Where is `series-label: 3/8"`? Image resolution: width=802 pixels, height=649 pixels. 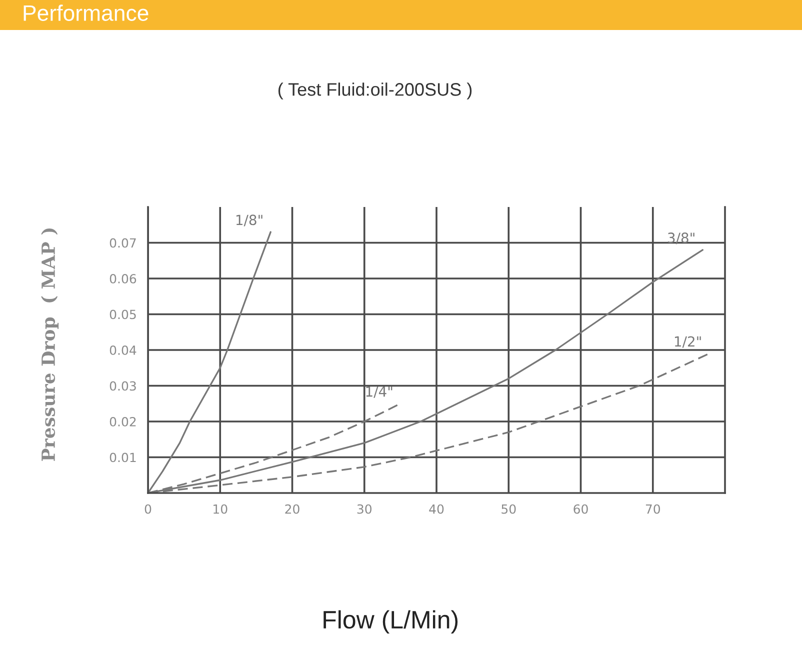
series-label: 3/8" is located at coordinates (681, 238).